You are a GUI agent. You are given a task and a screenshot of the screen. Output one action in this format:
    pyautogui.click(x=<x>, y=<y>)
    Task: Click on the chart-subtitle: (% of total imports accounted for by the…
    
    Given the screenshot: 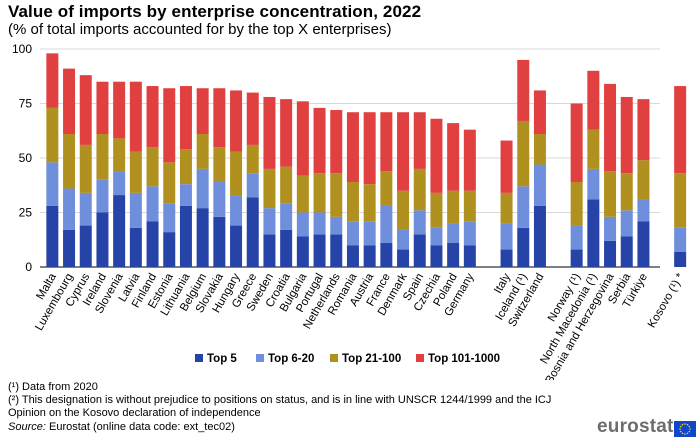 What is the action you would take?
    pyautogui.click(x=200, y=29)
    